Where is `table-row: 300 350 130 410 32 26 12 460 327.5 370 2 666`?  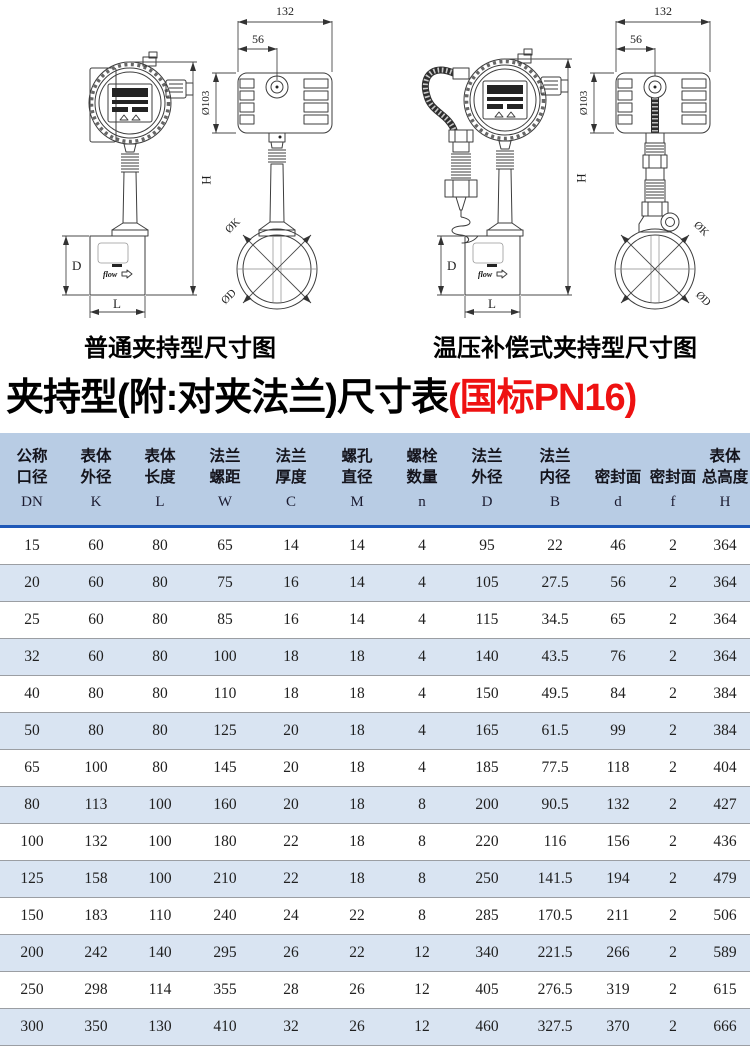
table-row: 300 350 130 410 32 26 12 460 327.5 370 2 666 is located at coordinates (375, 1027).